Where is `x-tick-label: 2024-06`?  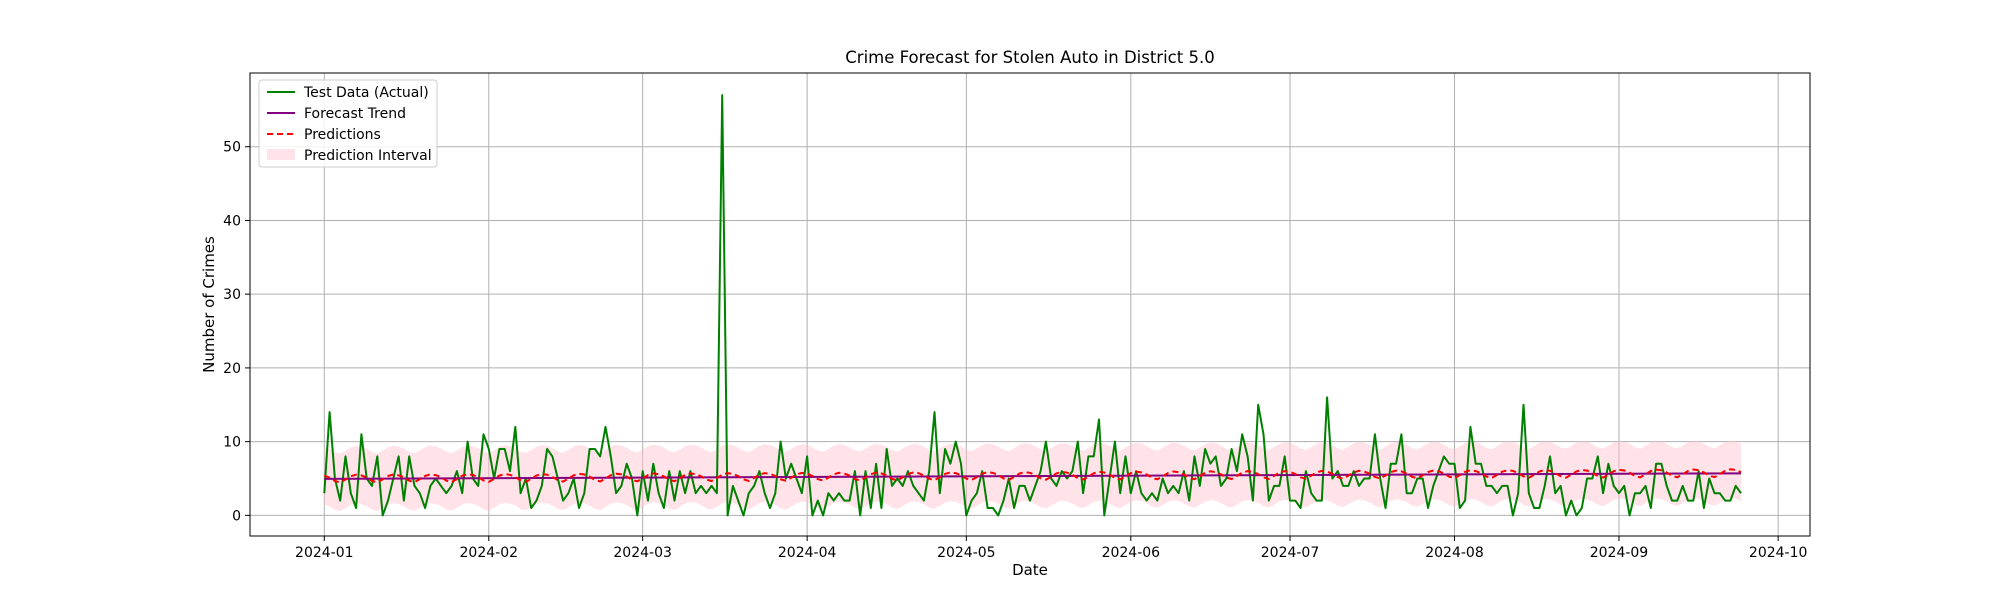 x-tick-label: 2024-06 is located at coordinates (1131, 553).